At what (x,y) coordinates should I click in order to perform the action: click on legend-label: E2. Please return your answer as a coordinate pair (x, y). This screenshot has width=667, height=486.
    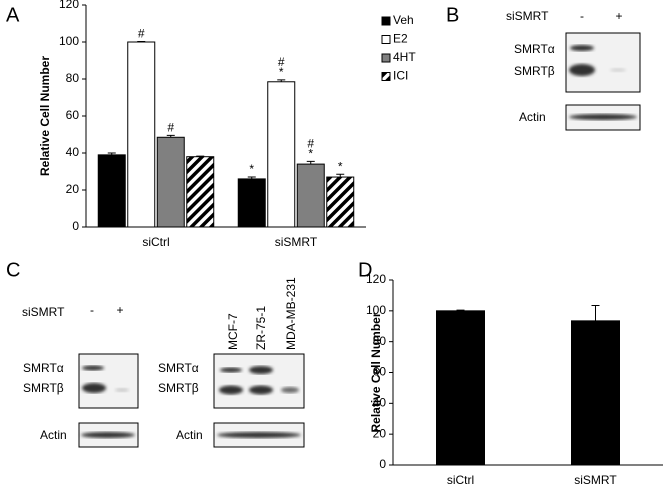
    Looking at the image, I should click on (400, 39).